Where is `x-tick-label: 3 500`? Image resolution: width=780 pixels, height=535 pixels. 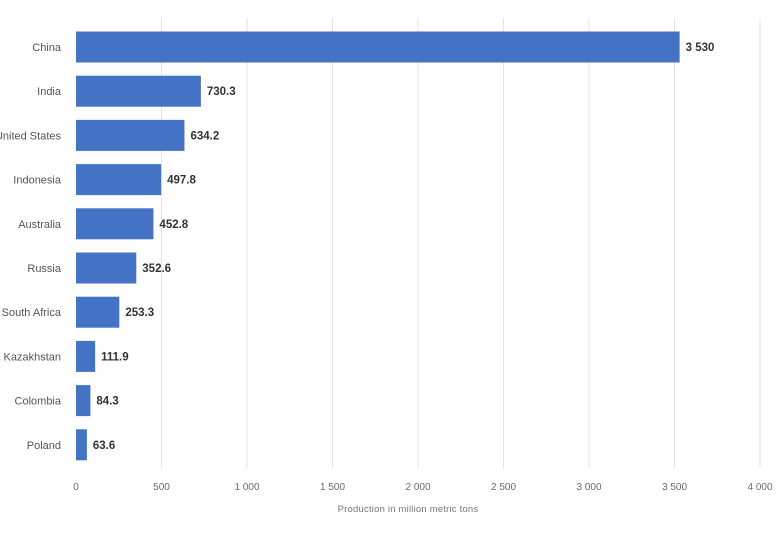 x-tick-label: 3 500 is located at coordinates (674, 487).